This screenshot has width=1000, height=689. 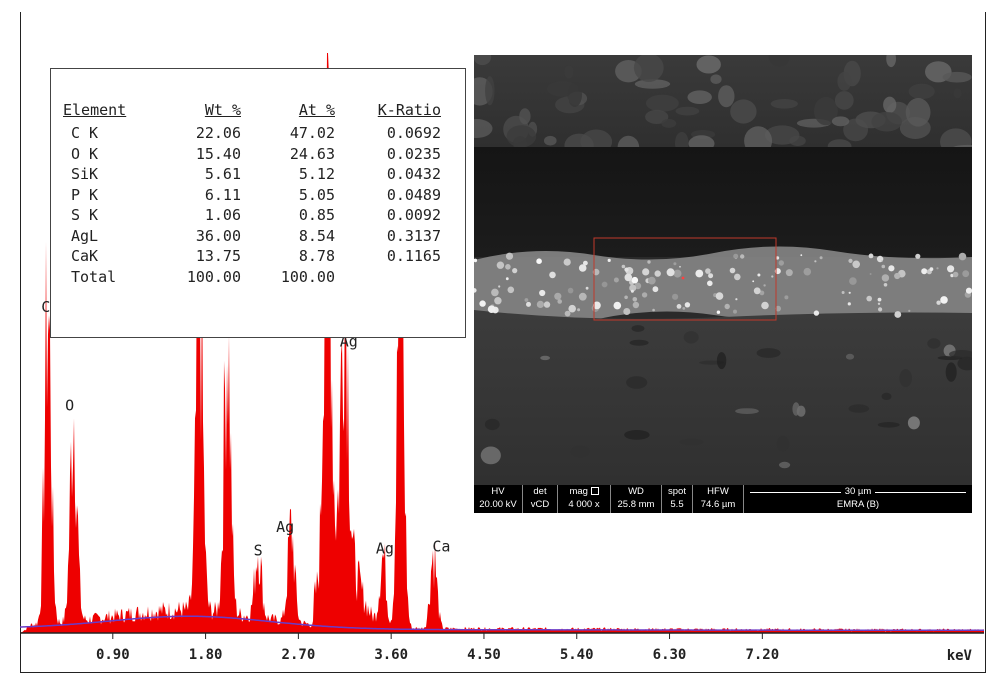 What do you see at coordinates (299, 655) in the screenshot?
I see `x-tick-label: 2.70` at bounding box center [299, 655].